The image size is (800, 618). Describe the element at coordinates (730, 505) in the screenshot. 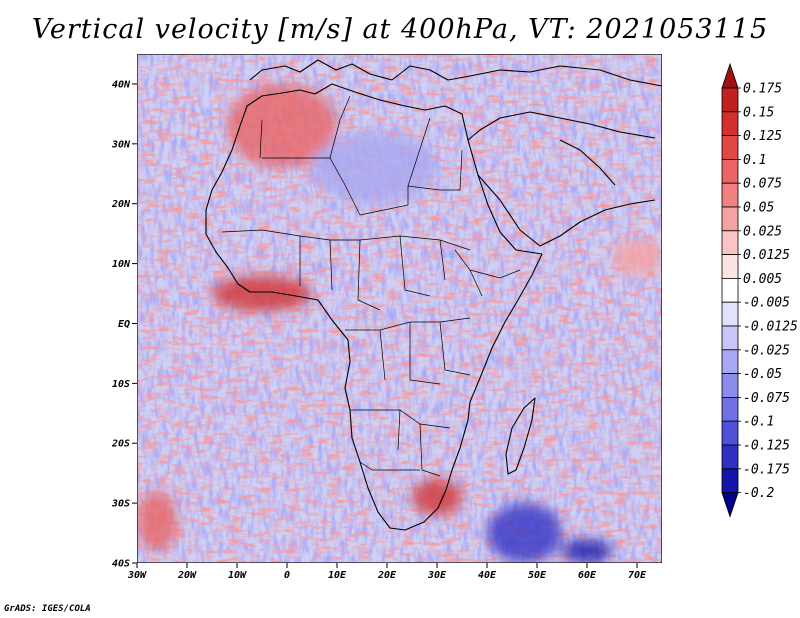

I see `colorbar-bottom-arrow` at that location.